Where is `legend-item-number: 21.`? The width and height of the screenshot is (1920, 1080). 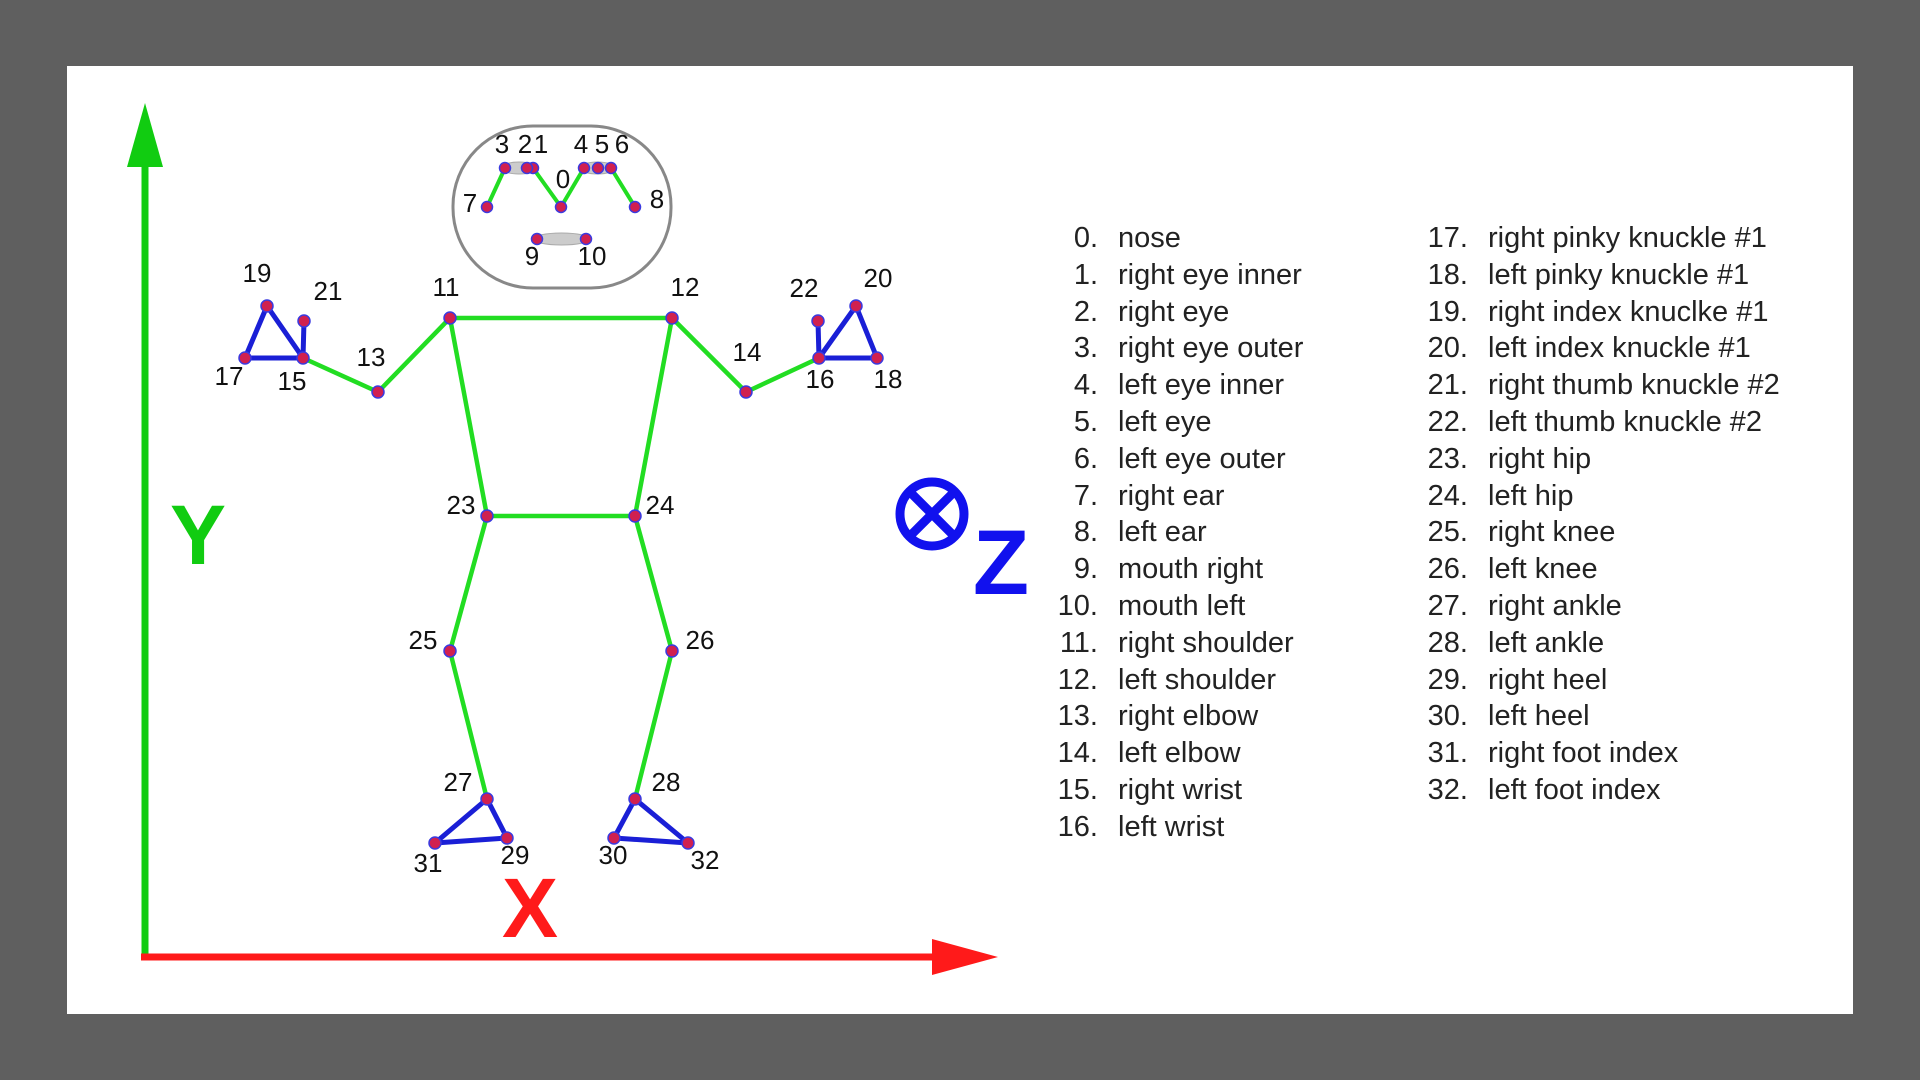
legend-item-number: 21. is located at coordinates (1447, 385).